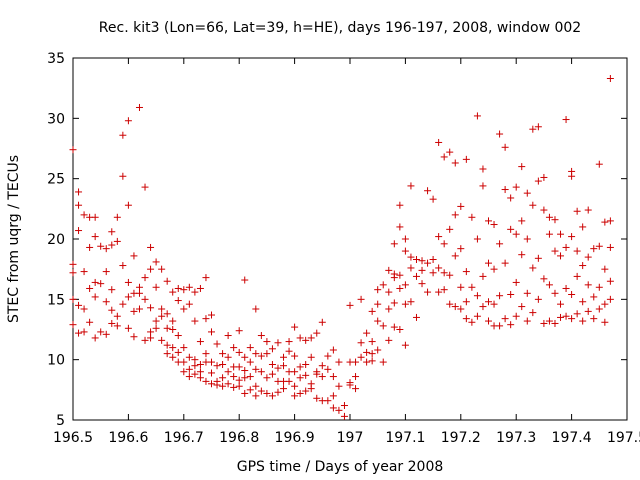  What do you see at coordinates (405, 438) in the screenshot?
I see `x-tick-label: 197.1` at bounding box center [405, 438].